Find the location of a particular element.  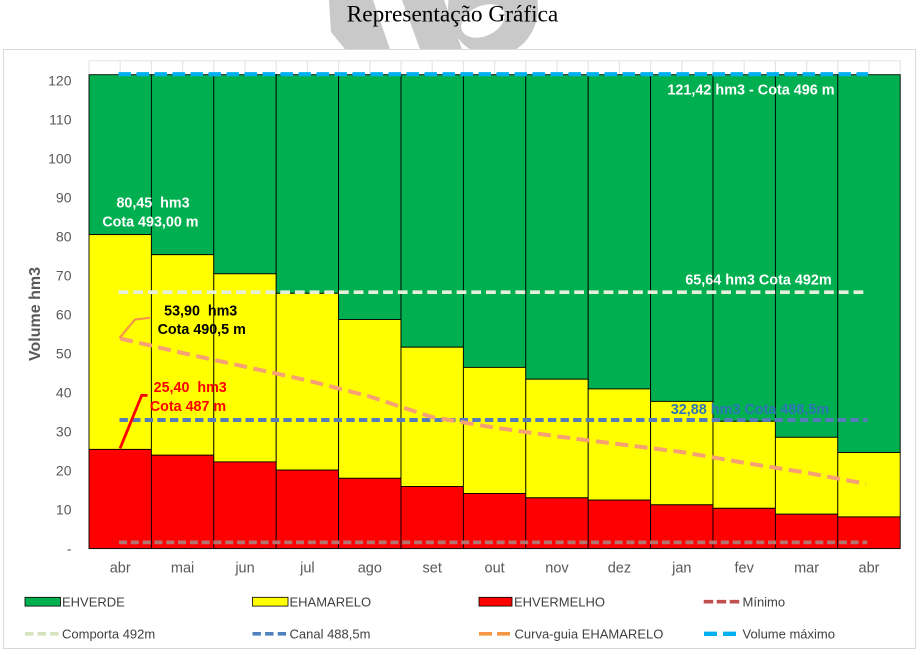

svg-text: EHVERDE is located at coordinates (93, 601).